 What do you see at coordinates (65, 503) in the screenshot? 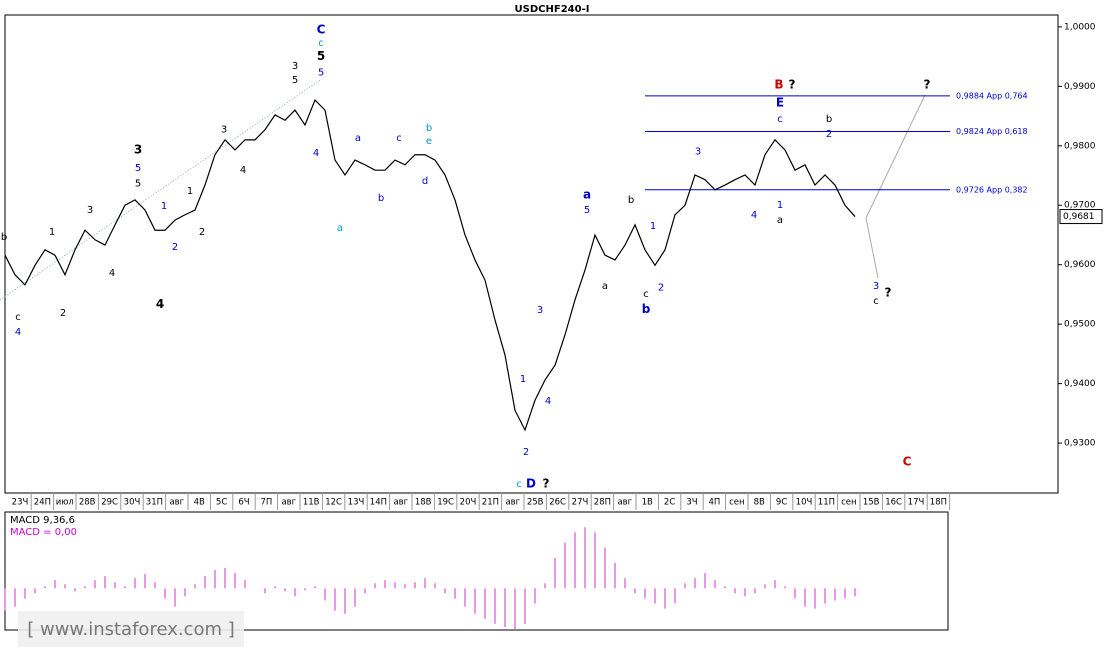
I see `x-tick-label: июл` at bounding box center [65, 503].